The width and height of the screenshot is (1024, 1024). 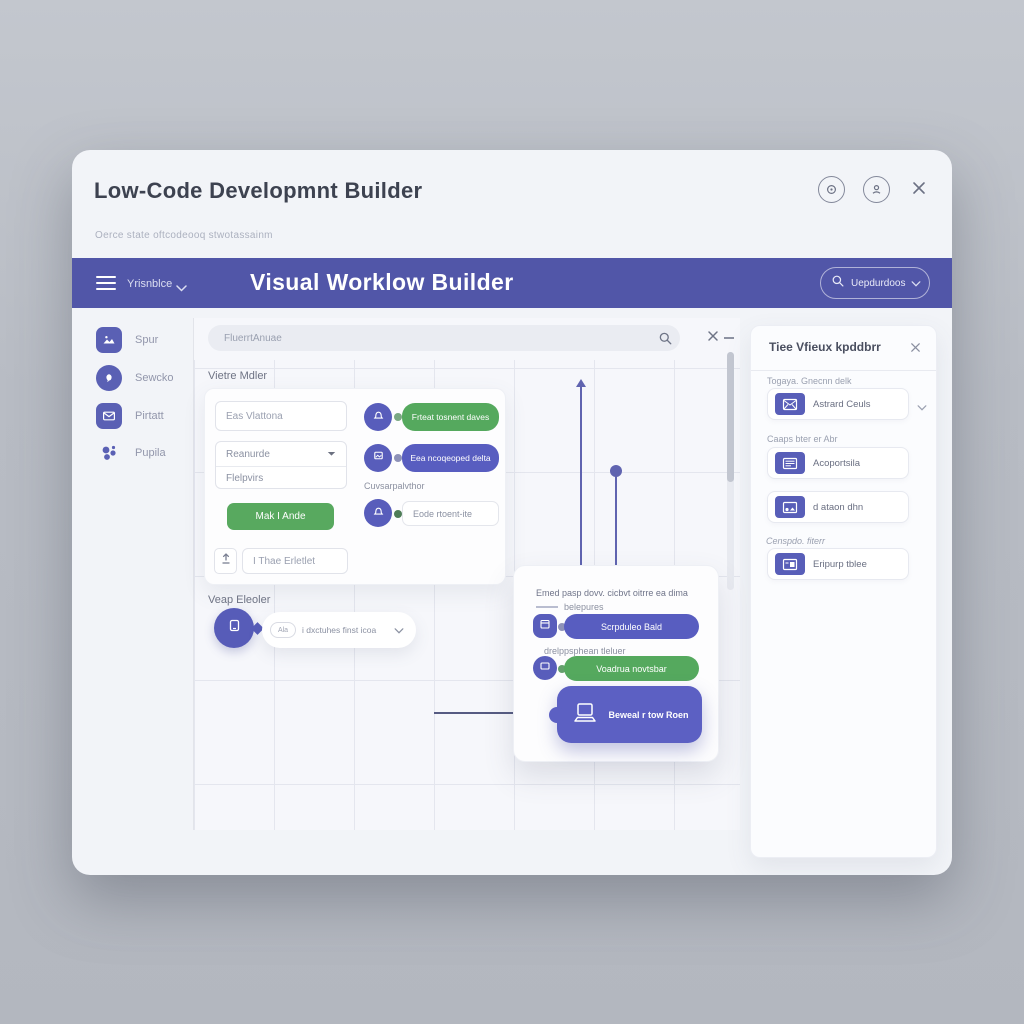 I want to click on dropdown-option: Flelpvirs, so click(x=245, y=478).